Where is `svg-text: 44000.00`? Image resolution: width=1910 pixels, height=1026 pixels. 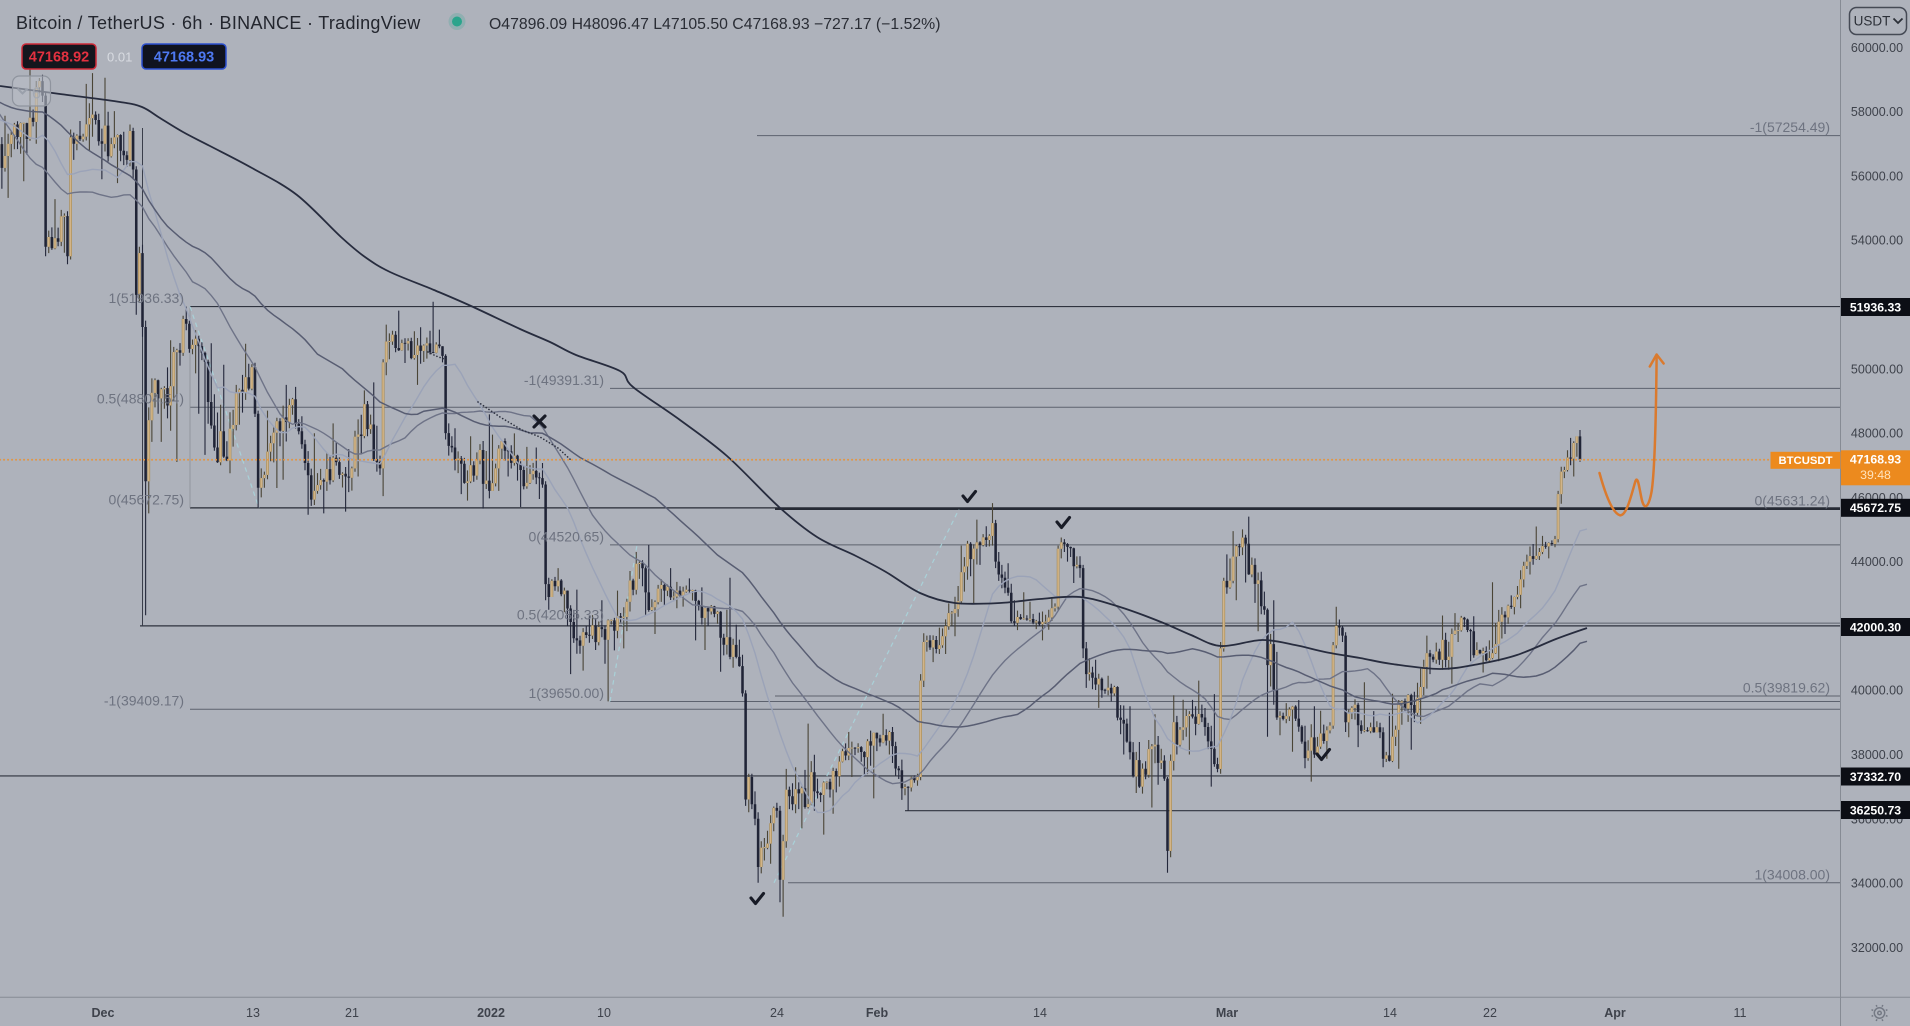 svg-text: 44000.00 is located at coordinates (1877, 562).